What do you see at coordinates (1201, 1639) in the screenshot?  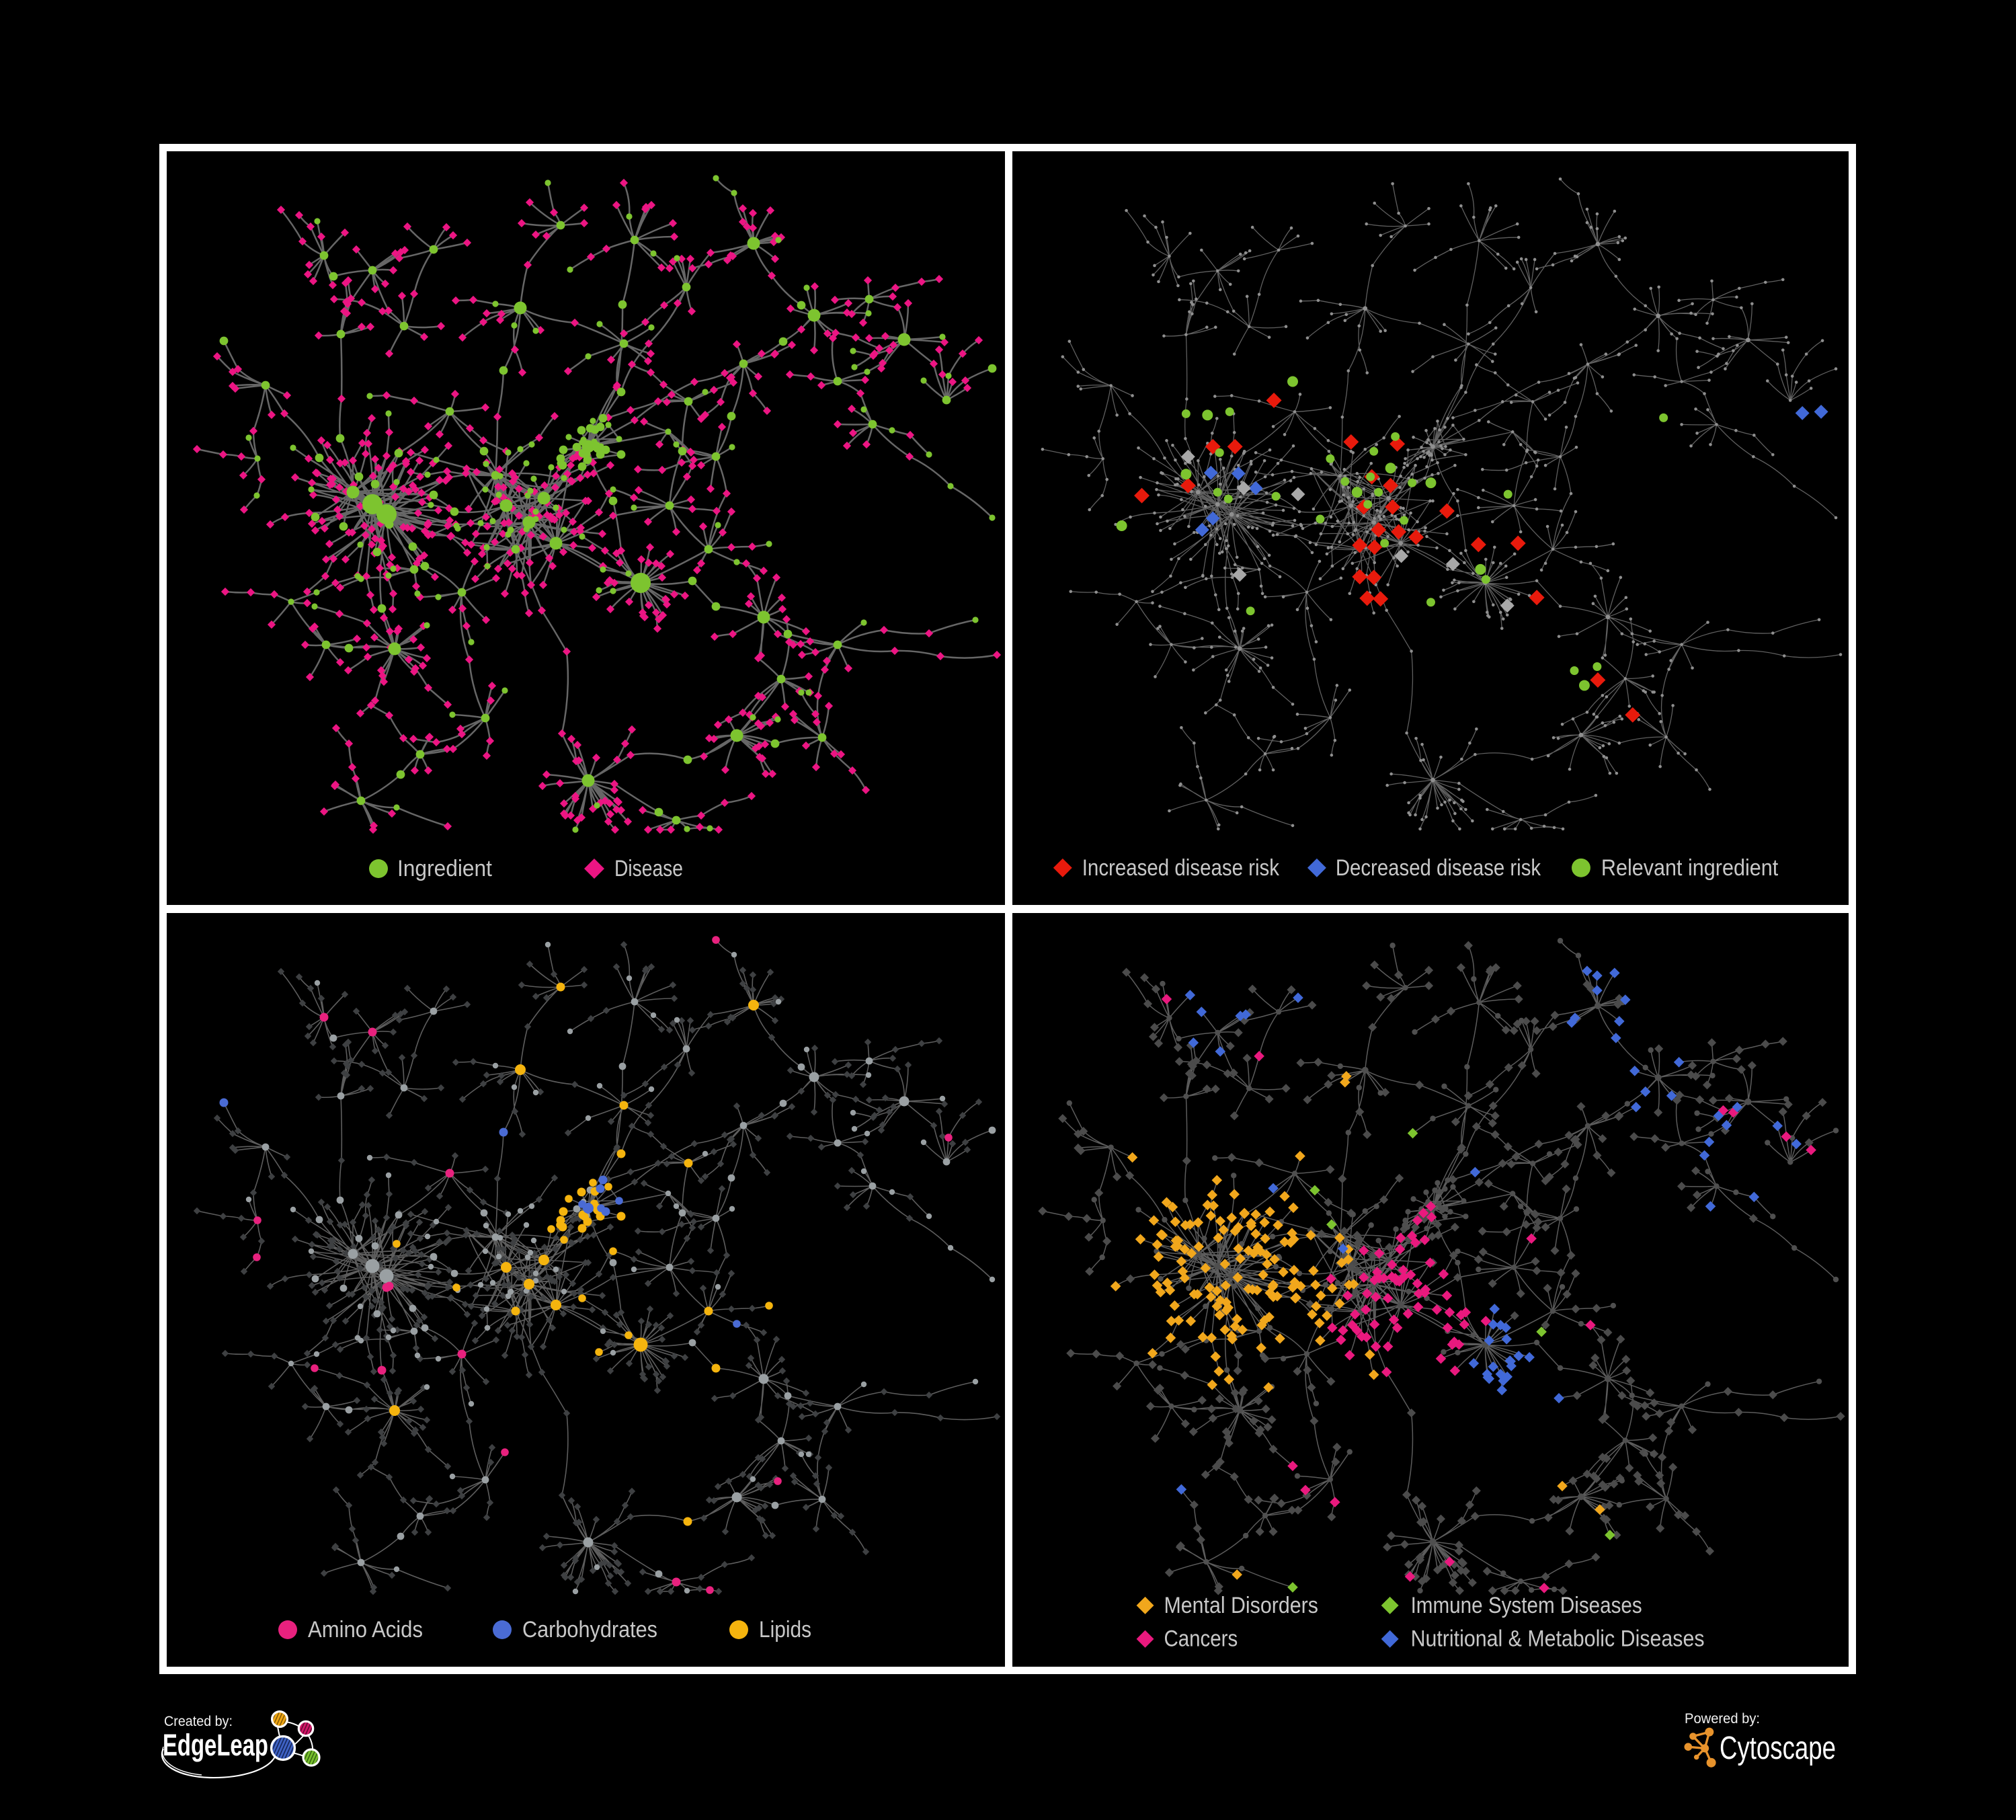 I see `svg-text: Cancers` at bounding box center [1201, 1639].